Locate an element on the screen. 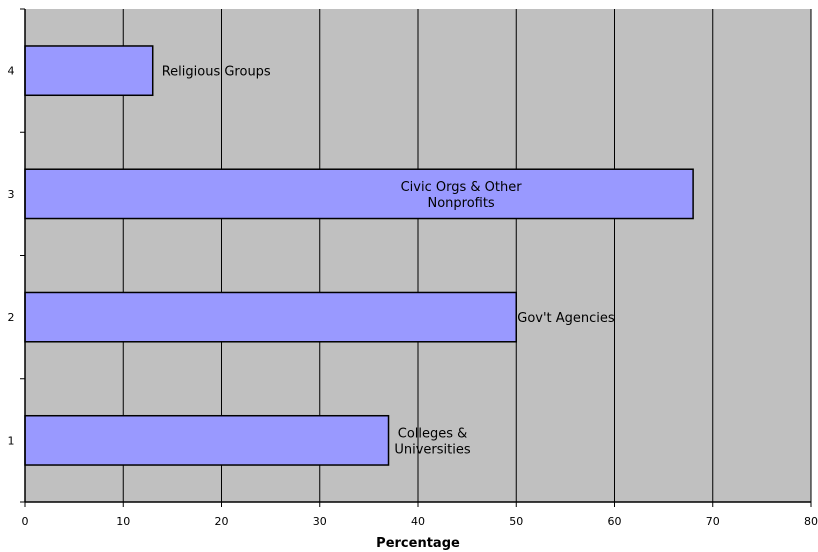 The width and height of the screenshot is (818, 552). y-tick-label-4: 4 is located at coordinates (11, 71).